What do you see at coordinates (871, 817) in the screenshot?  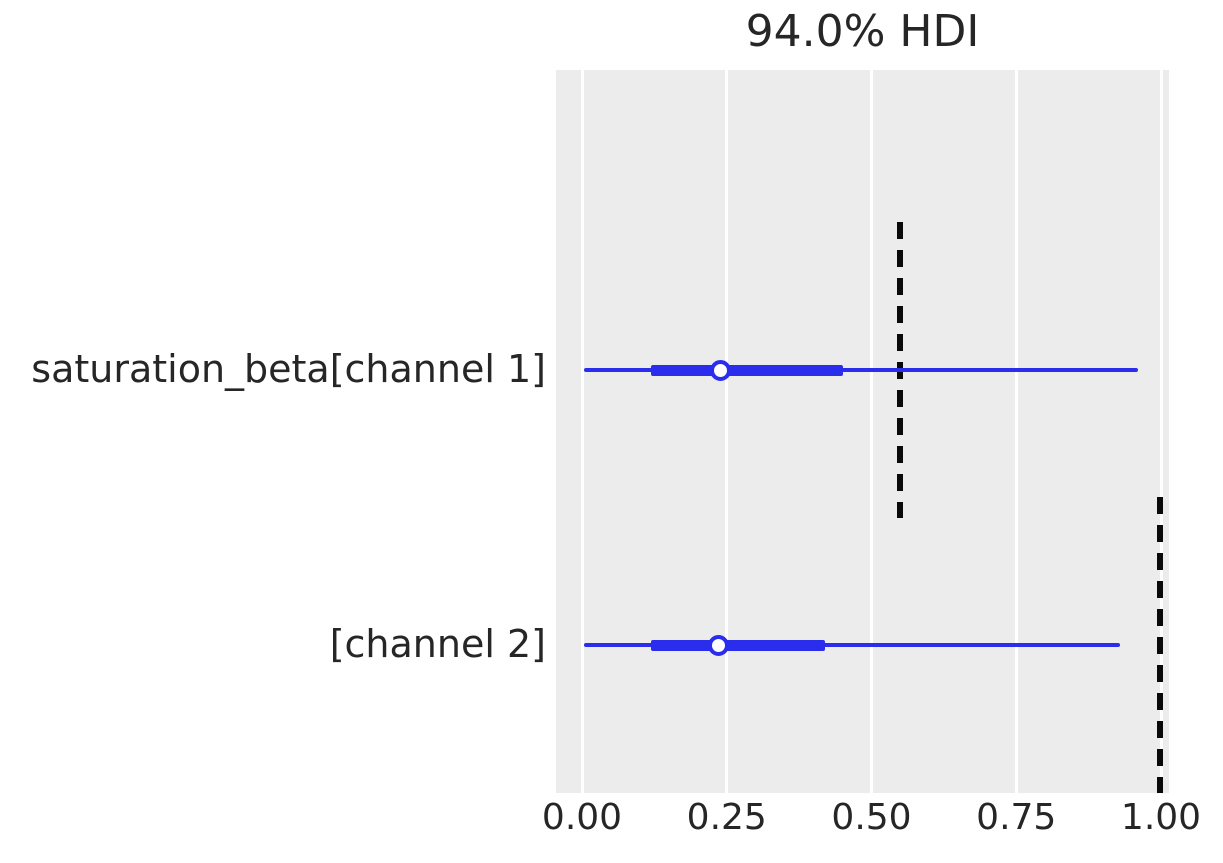 I see `x-tick-label: 0.50` at bounding box center [871, 817].